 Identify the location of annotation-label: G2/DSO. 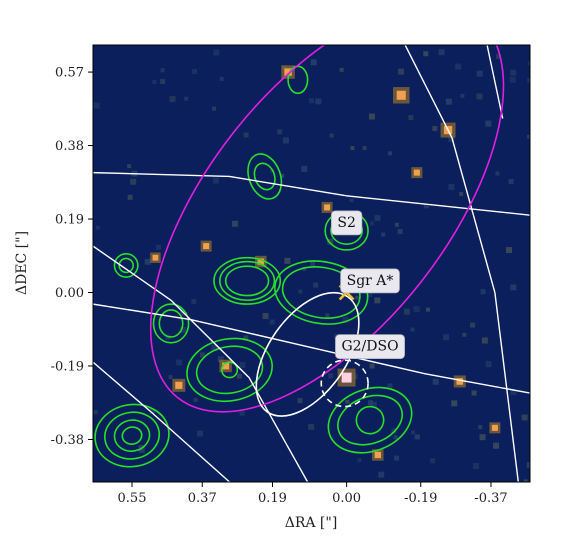
(369, 347).